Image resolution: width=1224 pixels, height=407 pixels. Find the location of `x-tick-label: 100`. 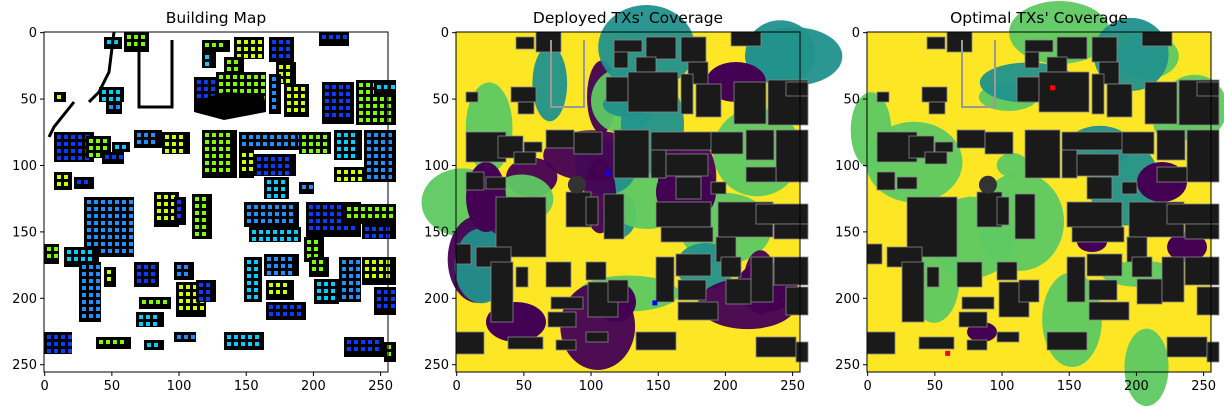

x-tick-label: 100 is located at coordinates (179, 386).